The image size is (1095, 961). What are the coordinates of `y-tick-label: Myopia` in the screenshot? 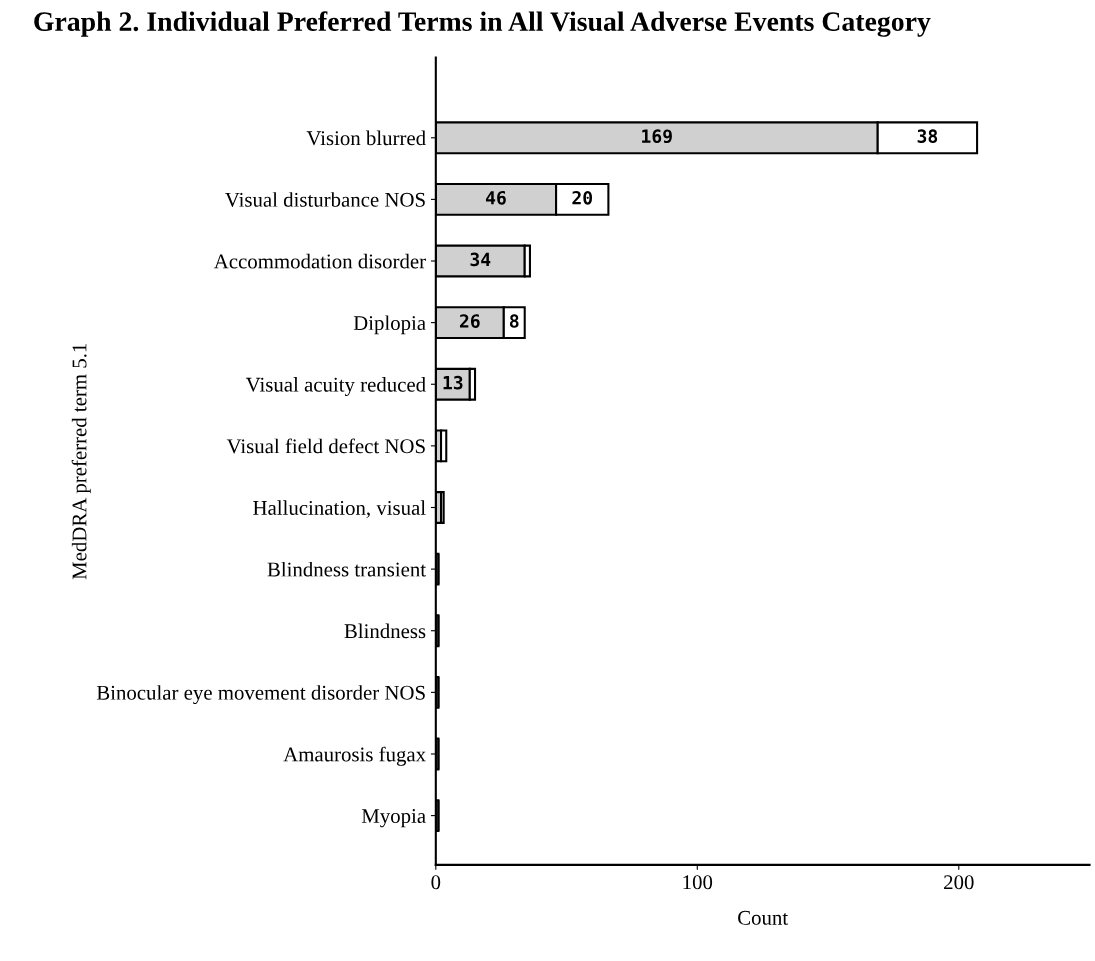 It's located at (393, 818).